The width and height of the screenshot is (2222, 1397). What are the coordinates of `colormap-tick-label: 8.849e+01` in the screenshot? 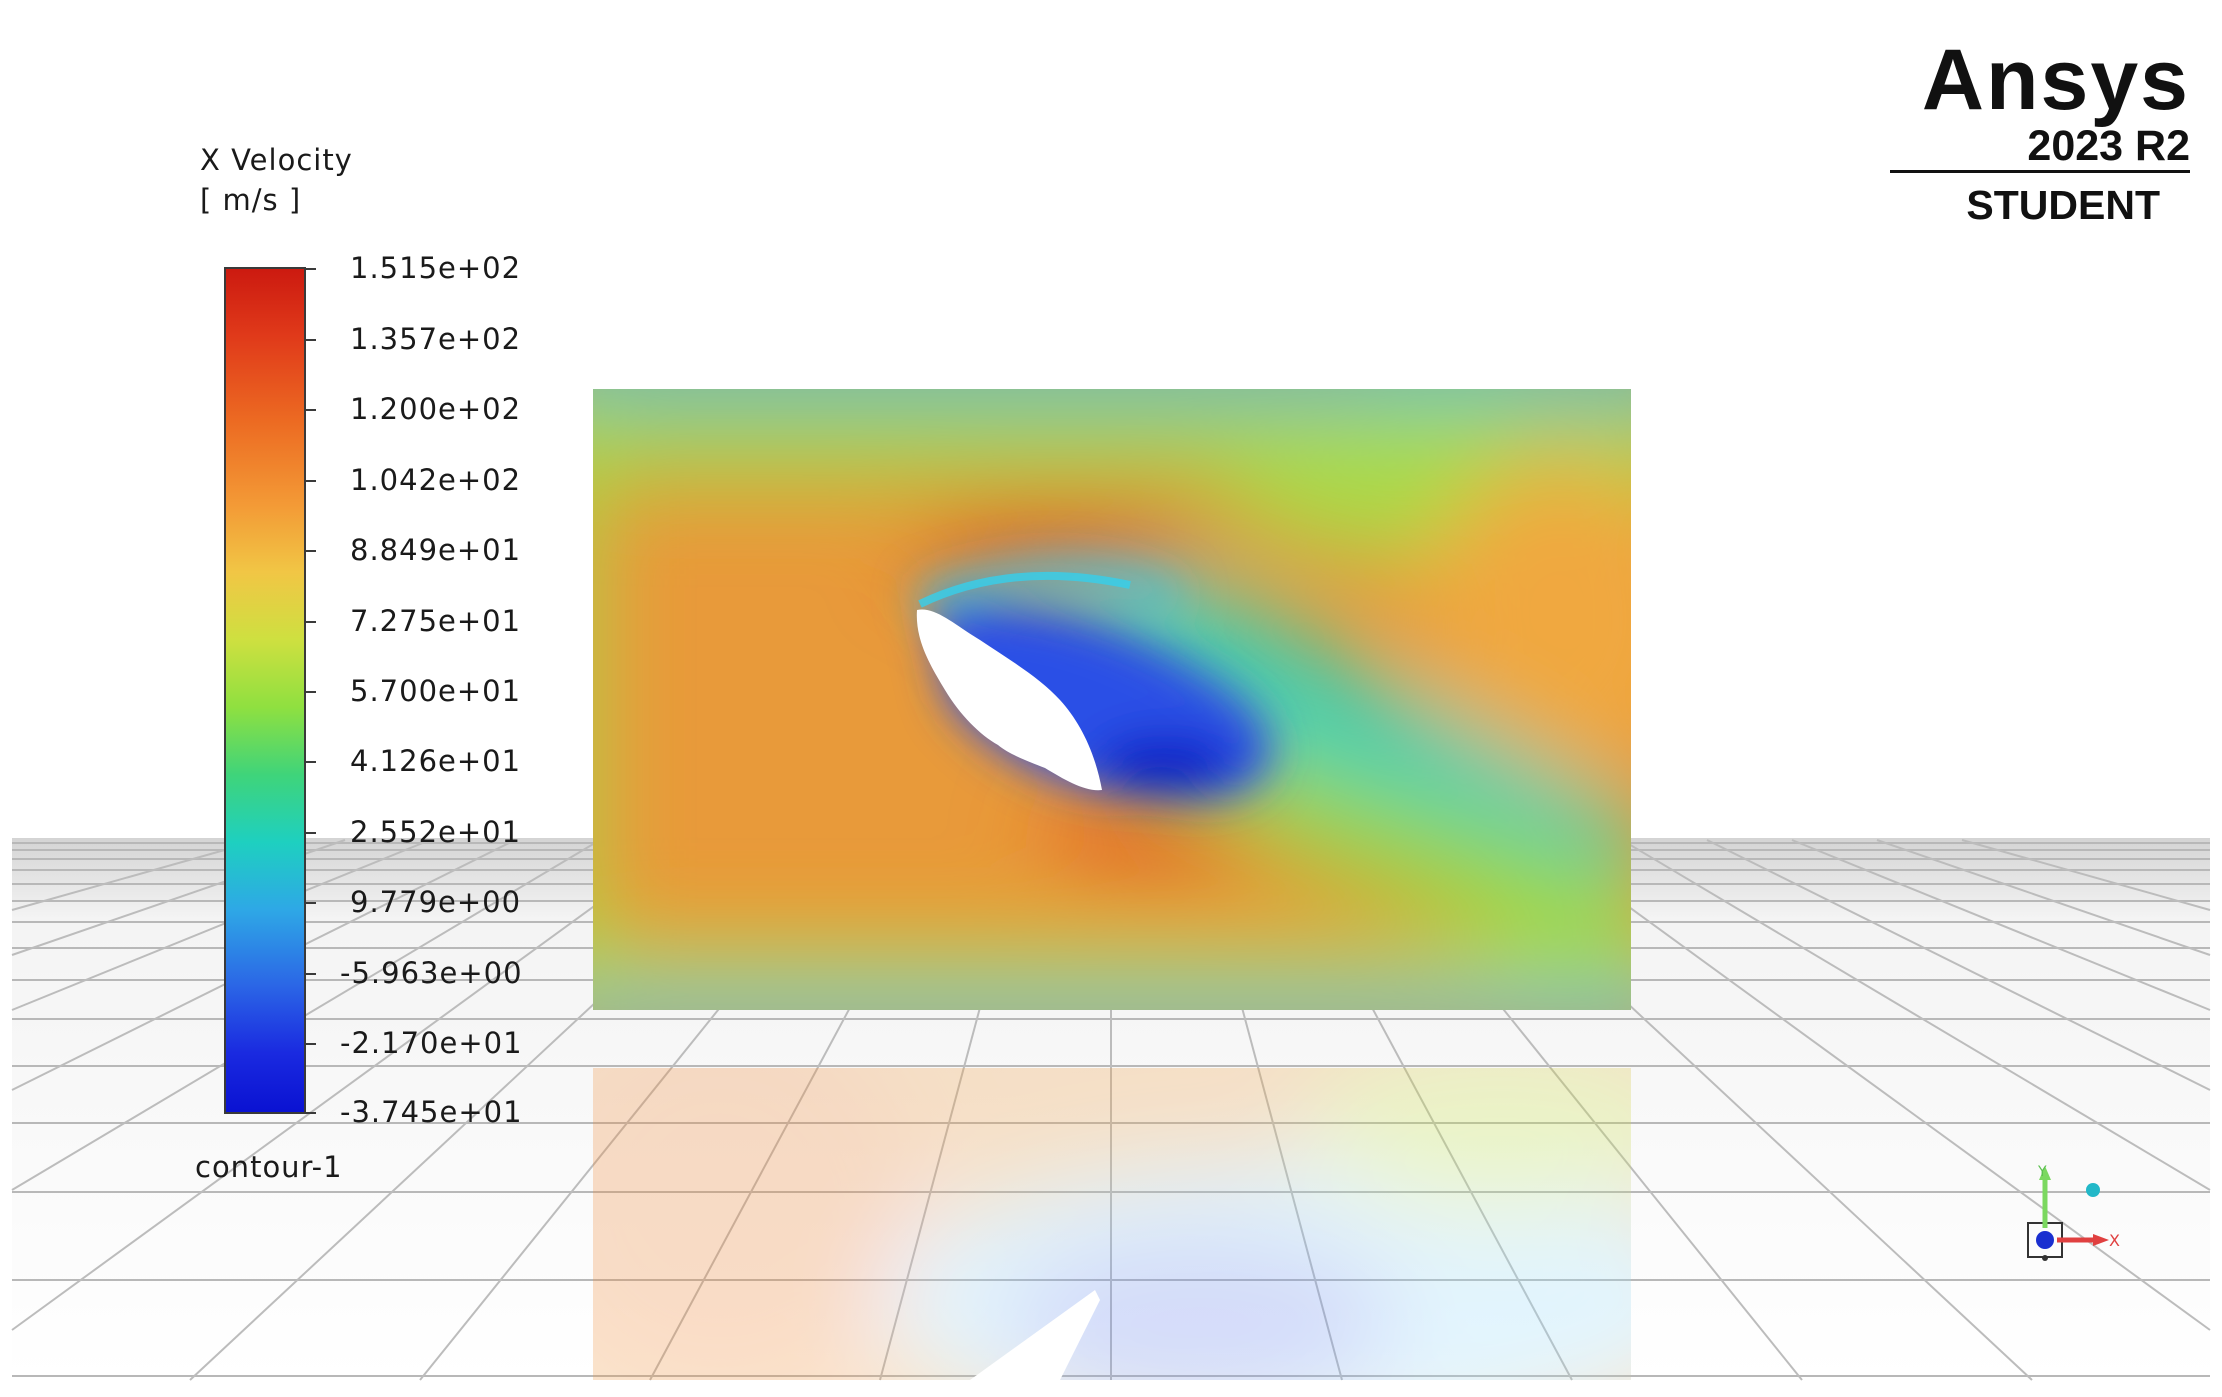 It's located at (436, 550).